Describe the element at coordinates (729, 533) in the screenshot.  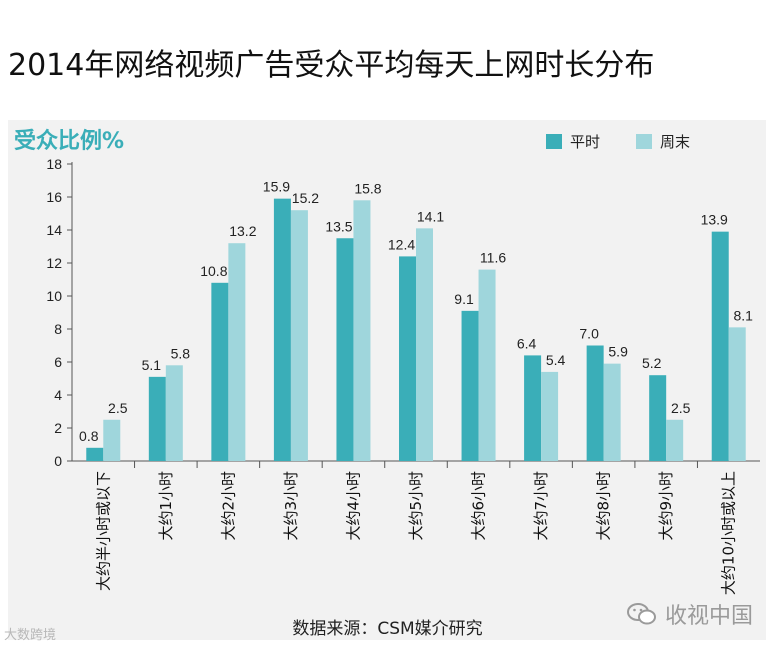
I see `x-tick-label: 大约10小时或以上` at that location.